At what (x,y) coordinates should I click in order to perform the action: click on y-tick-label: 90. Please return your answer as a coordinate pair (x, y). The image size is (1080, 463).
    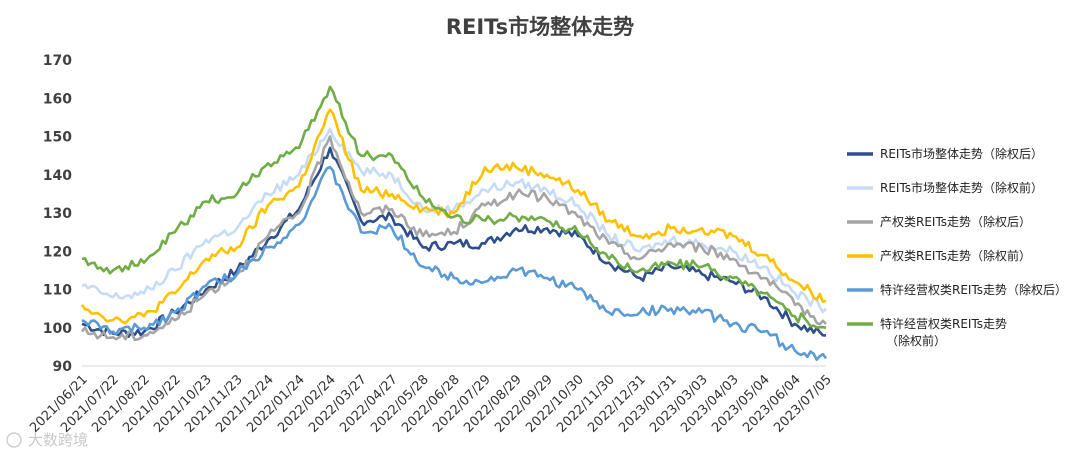
    Looking at the image, I should click on (63, 367).